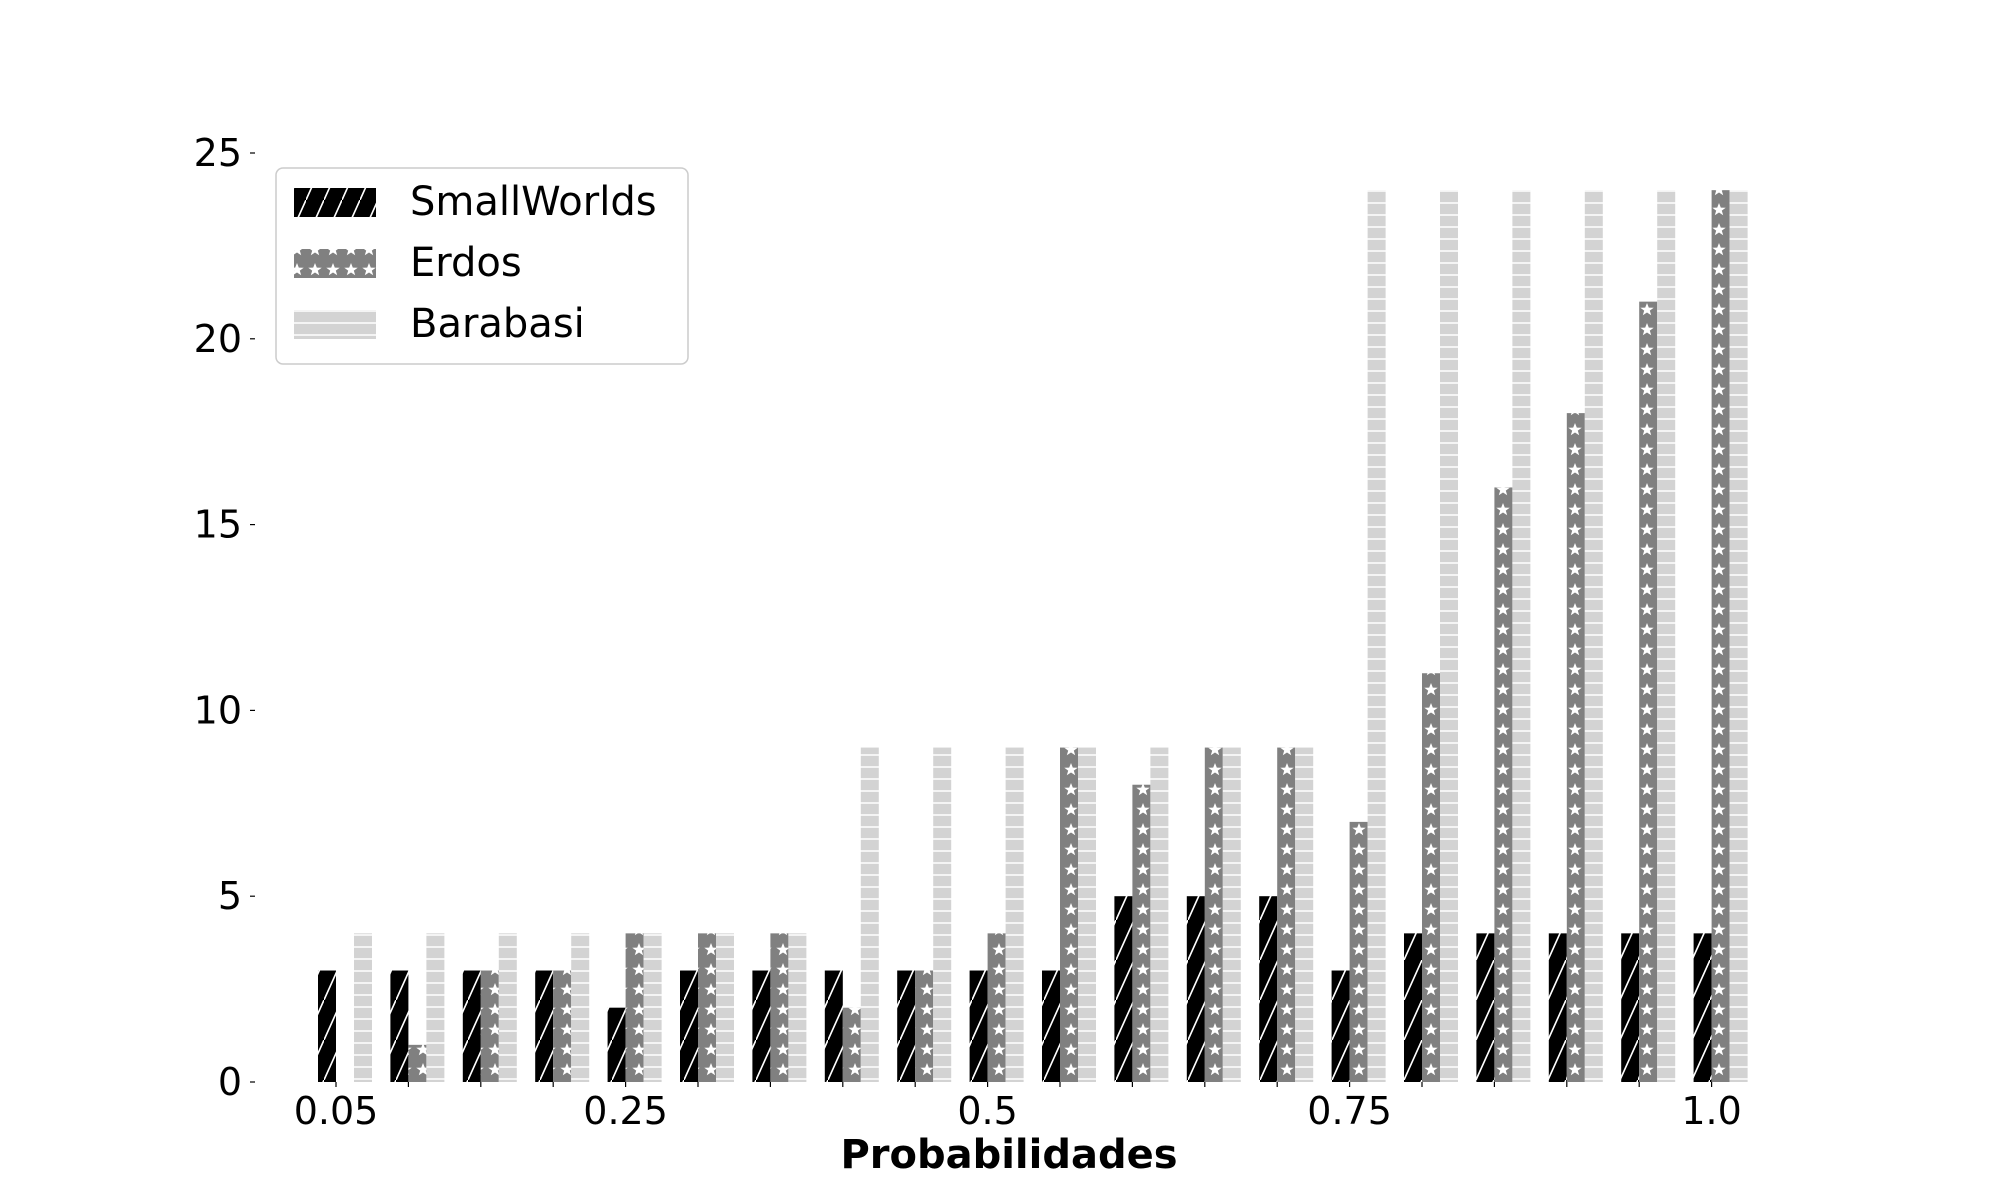  What do you see at coordinates (1630, 1007) in the screenshot?
I see `bar-smallworlds-0.95` at bounding box center [1630, 1007].